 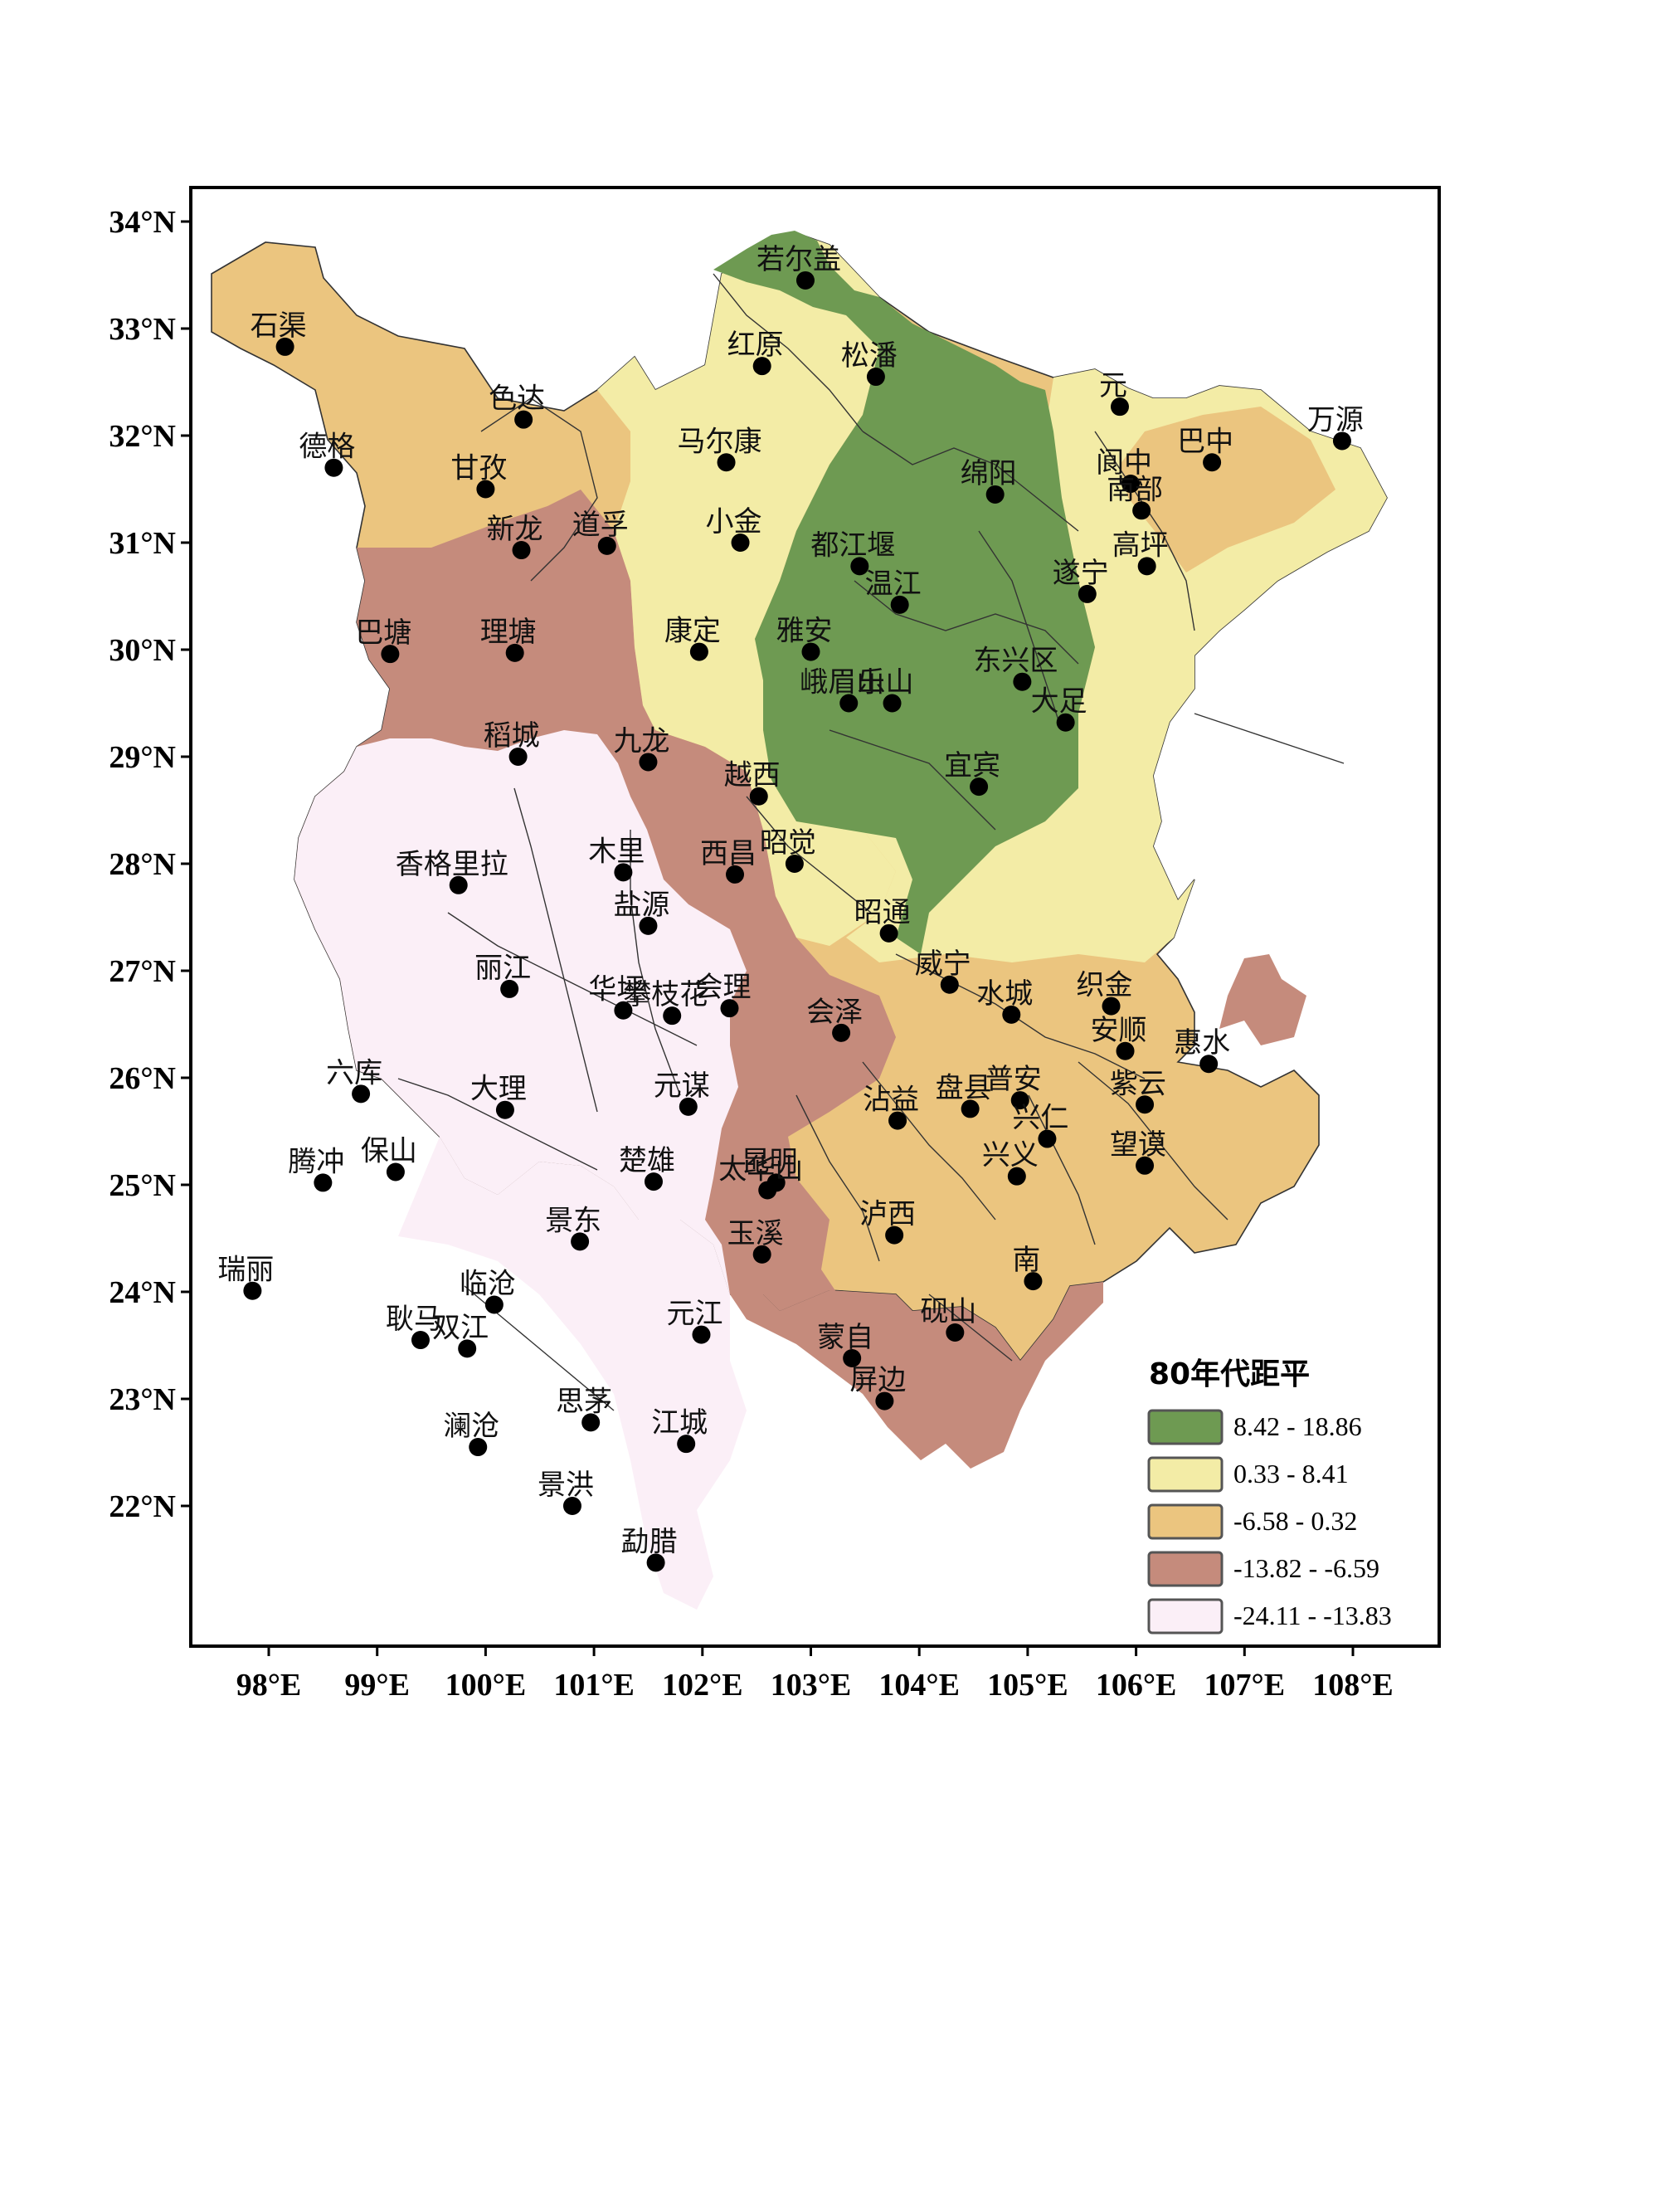 What do you see at coordinates (943, 964) in the screenshot?
I see `station-label: 威宁` at bounding box center [943, 964].